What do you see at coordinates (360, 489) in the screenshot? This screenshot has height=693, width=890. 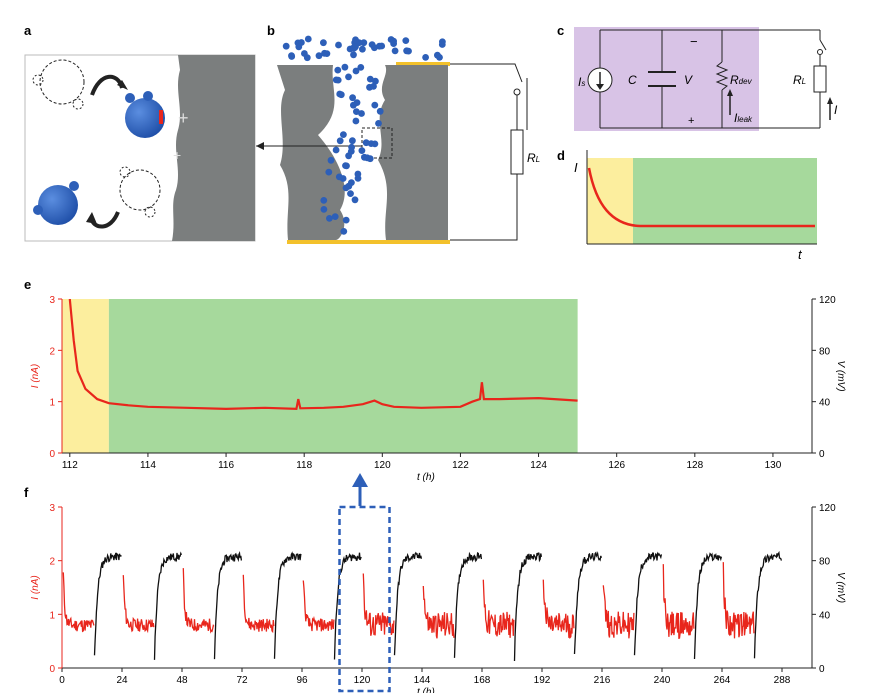 I see `zoom-arrow-icon` at bounding box center [360, 489].